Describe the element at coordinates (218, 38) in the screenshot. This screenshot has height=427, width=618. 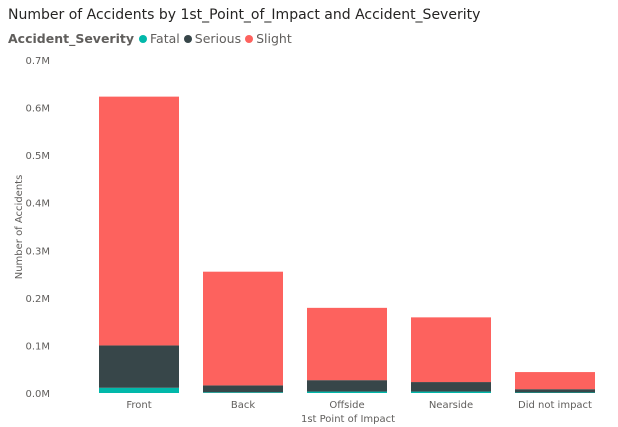
I see `legend-label-serious: Serious` at that location.